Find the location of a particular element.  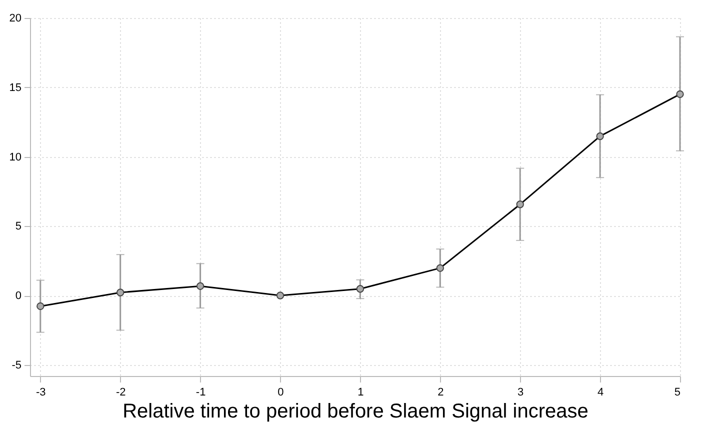

x-tick-label: 3 is located at coordinates (521, 392).